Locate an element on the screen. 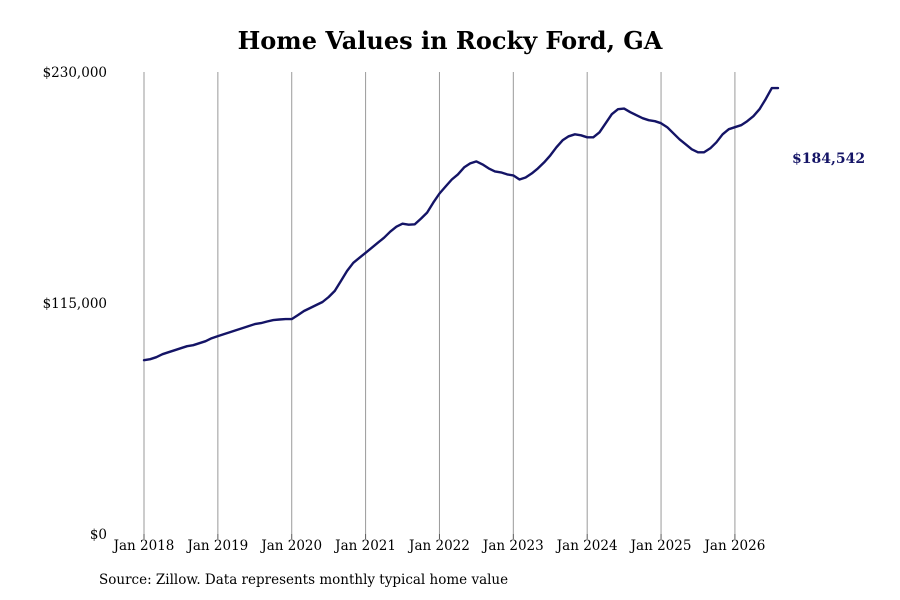 The image size is (900, 600). x-tick-label: Jan 2025 is located at coordinates (660, 546).